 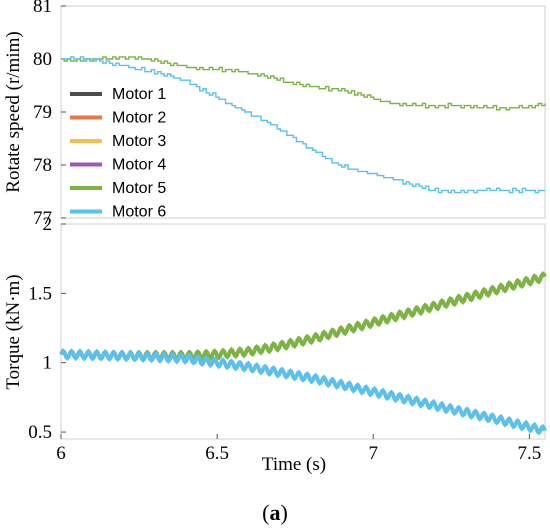 What do you see at coordinates (139, 141) in the screenshot?
I see `legend-label: Motor 3` at bounding box center [139, 141].